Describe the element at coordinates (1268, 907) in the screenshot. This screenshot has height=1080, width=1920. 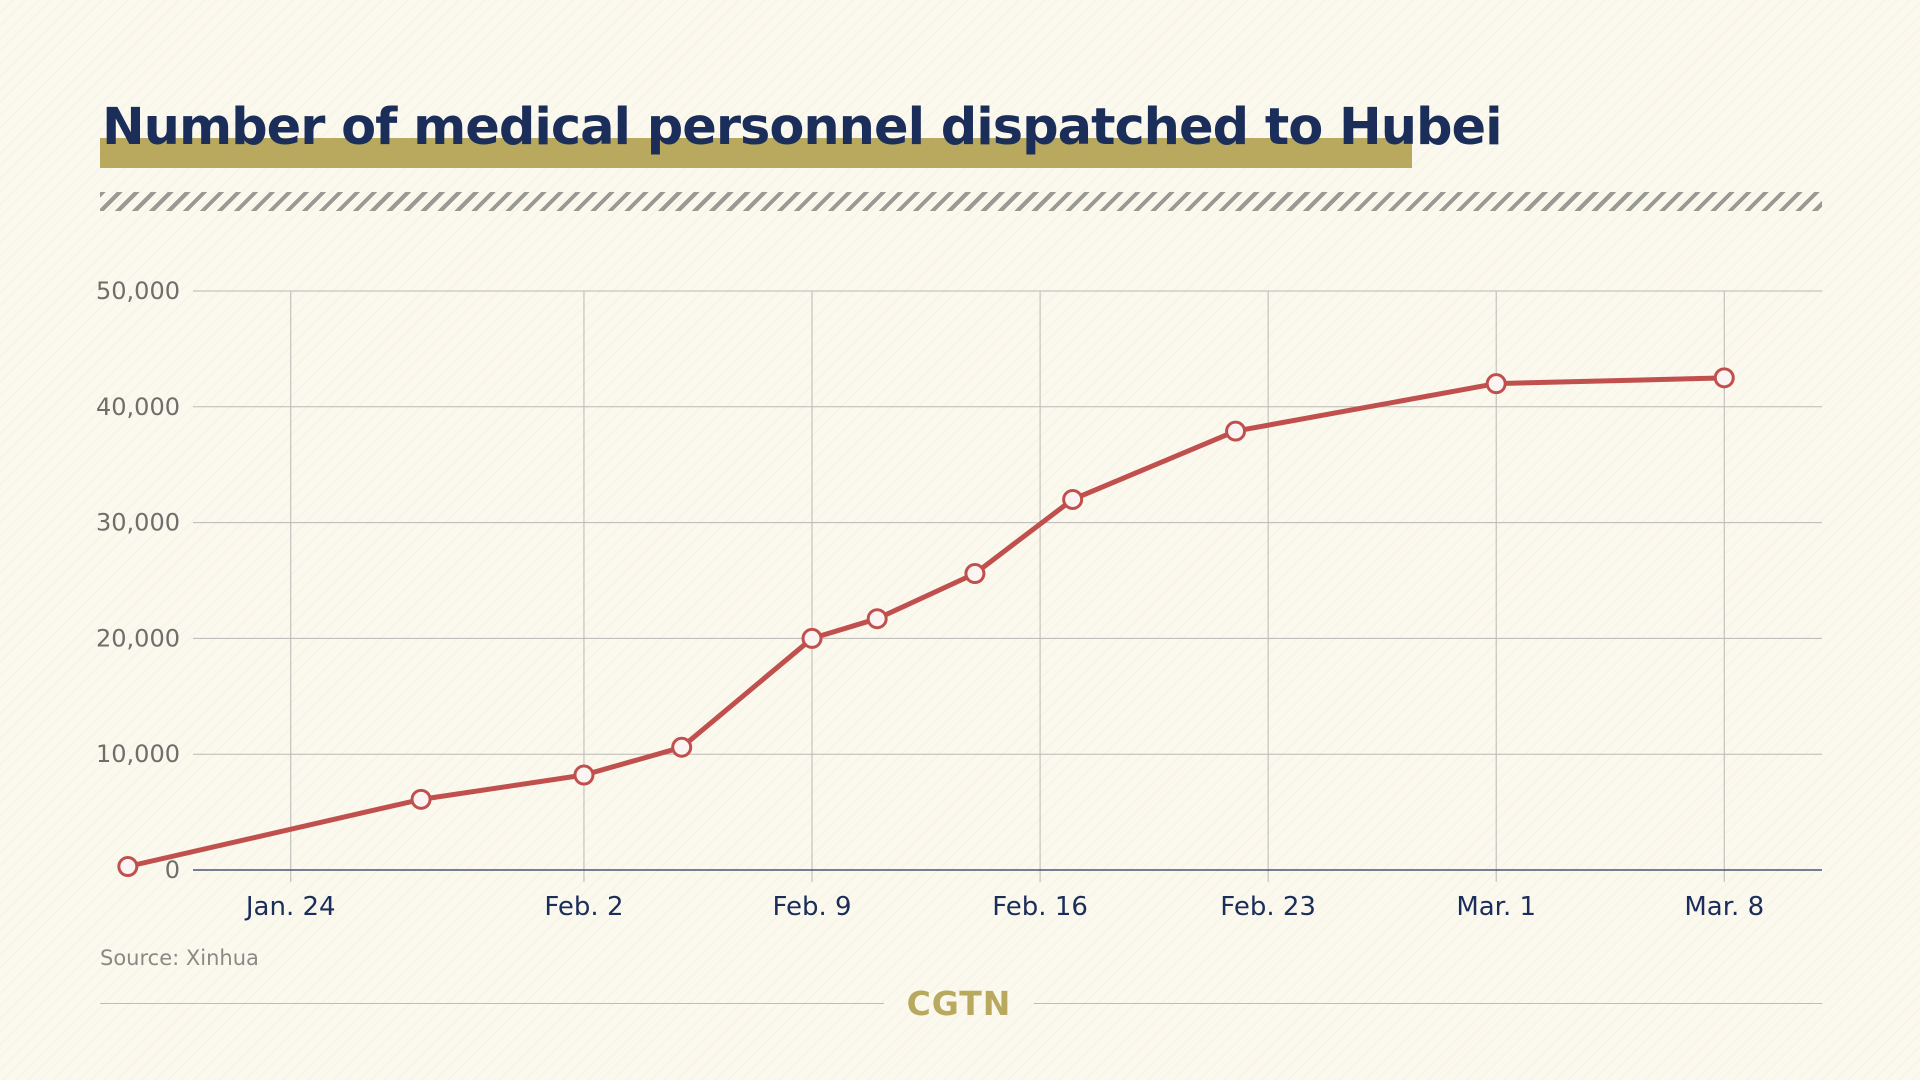
I see `x-tick-label: Feb. 23` at that location.